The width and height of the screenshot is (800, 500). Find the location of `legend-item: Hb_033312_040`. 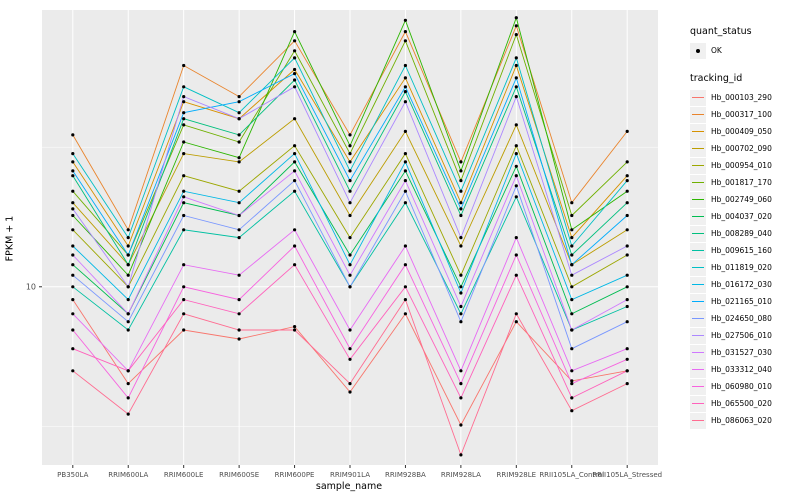

legend-item: Hb_033312_040 is located at coordinates (744, 369).